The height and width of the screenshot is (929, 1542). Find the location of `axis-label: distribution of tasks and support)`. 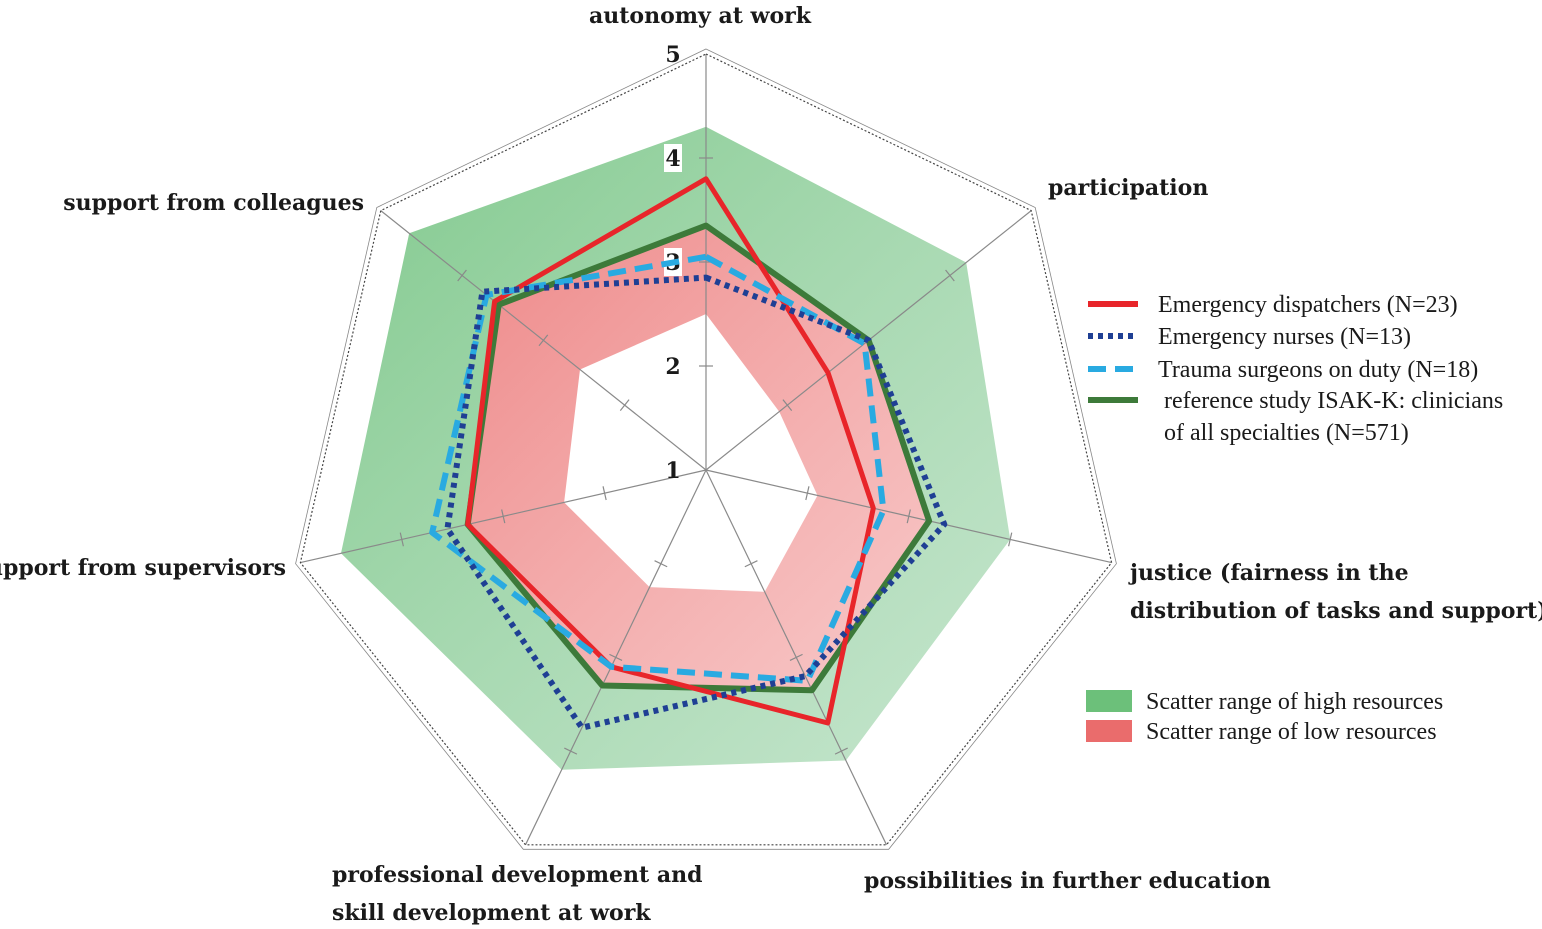

axis-label: distribution of tasks and support) is located at coordinates (1336, 611).